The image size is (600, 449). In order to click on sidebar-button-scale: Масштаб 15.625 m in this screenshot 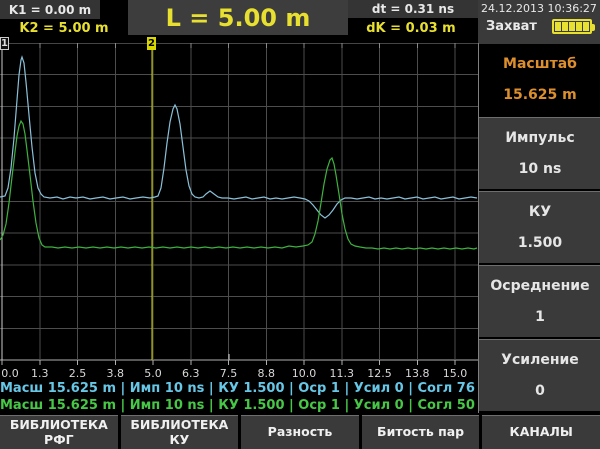, I will do `click(539, 79)`.